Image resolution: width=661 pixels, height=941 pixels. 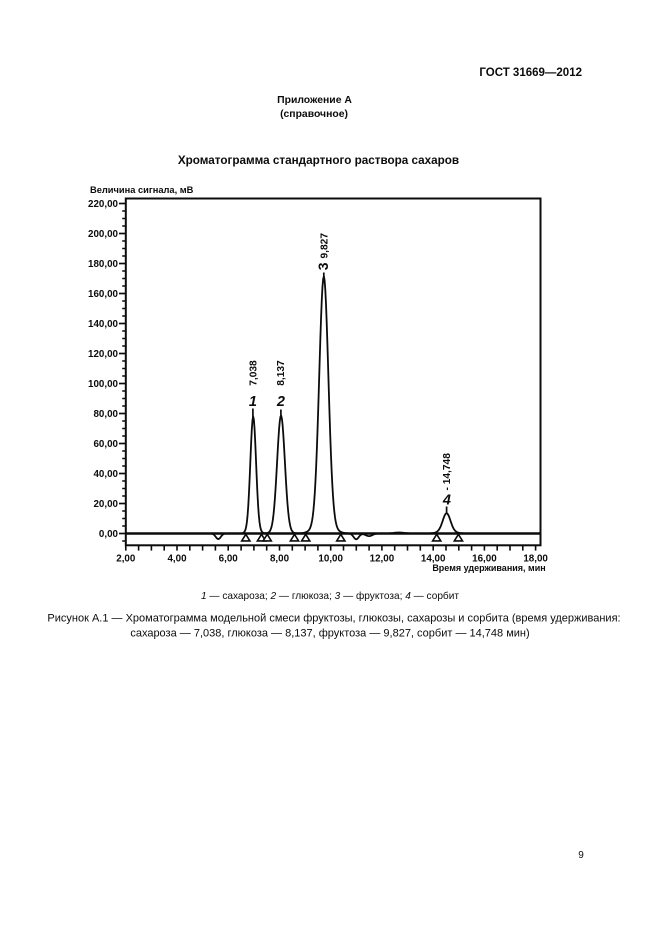 What do you see at coordinates (488, 568) in the screenshot?
I see `svg-text: Время удерживания, мин` at bounding box center [488, 568].